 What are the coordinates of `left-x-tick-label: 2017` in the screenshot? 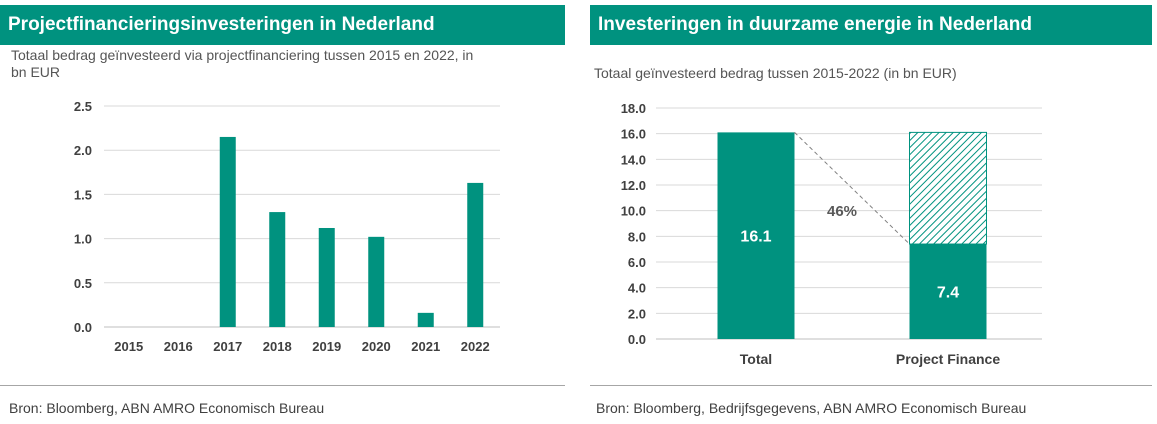 It's located at (227, 346).